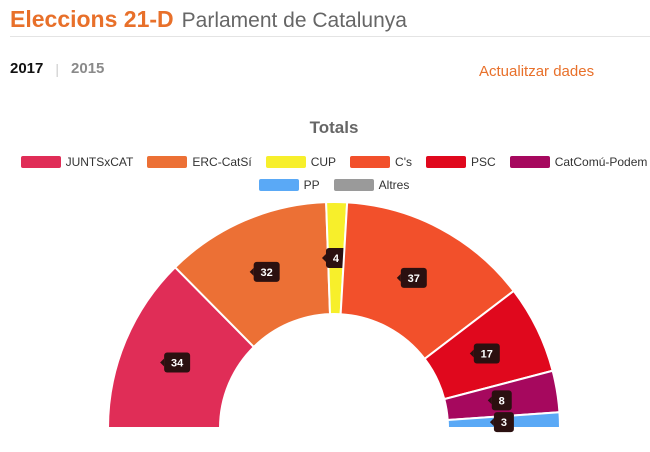 The height and width of the screenshot is (452, 650). Describe the element at coordinates (330, 36) in the screenshot. I see `header-divider` at that location.